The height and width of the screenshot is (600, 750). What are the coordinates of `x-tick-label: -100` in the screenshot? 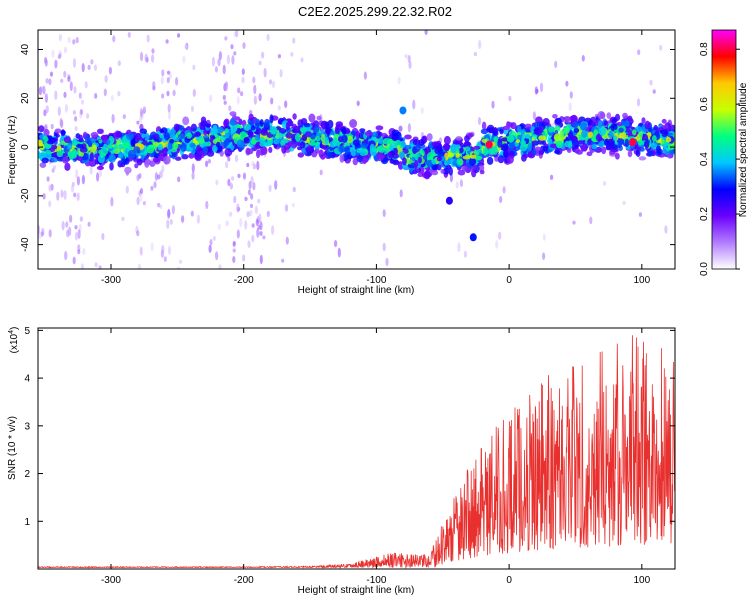 It's located at (376, 580).